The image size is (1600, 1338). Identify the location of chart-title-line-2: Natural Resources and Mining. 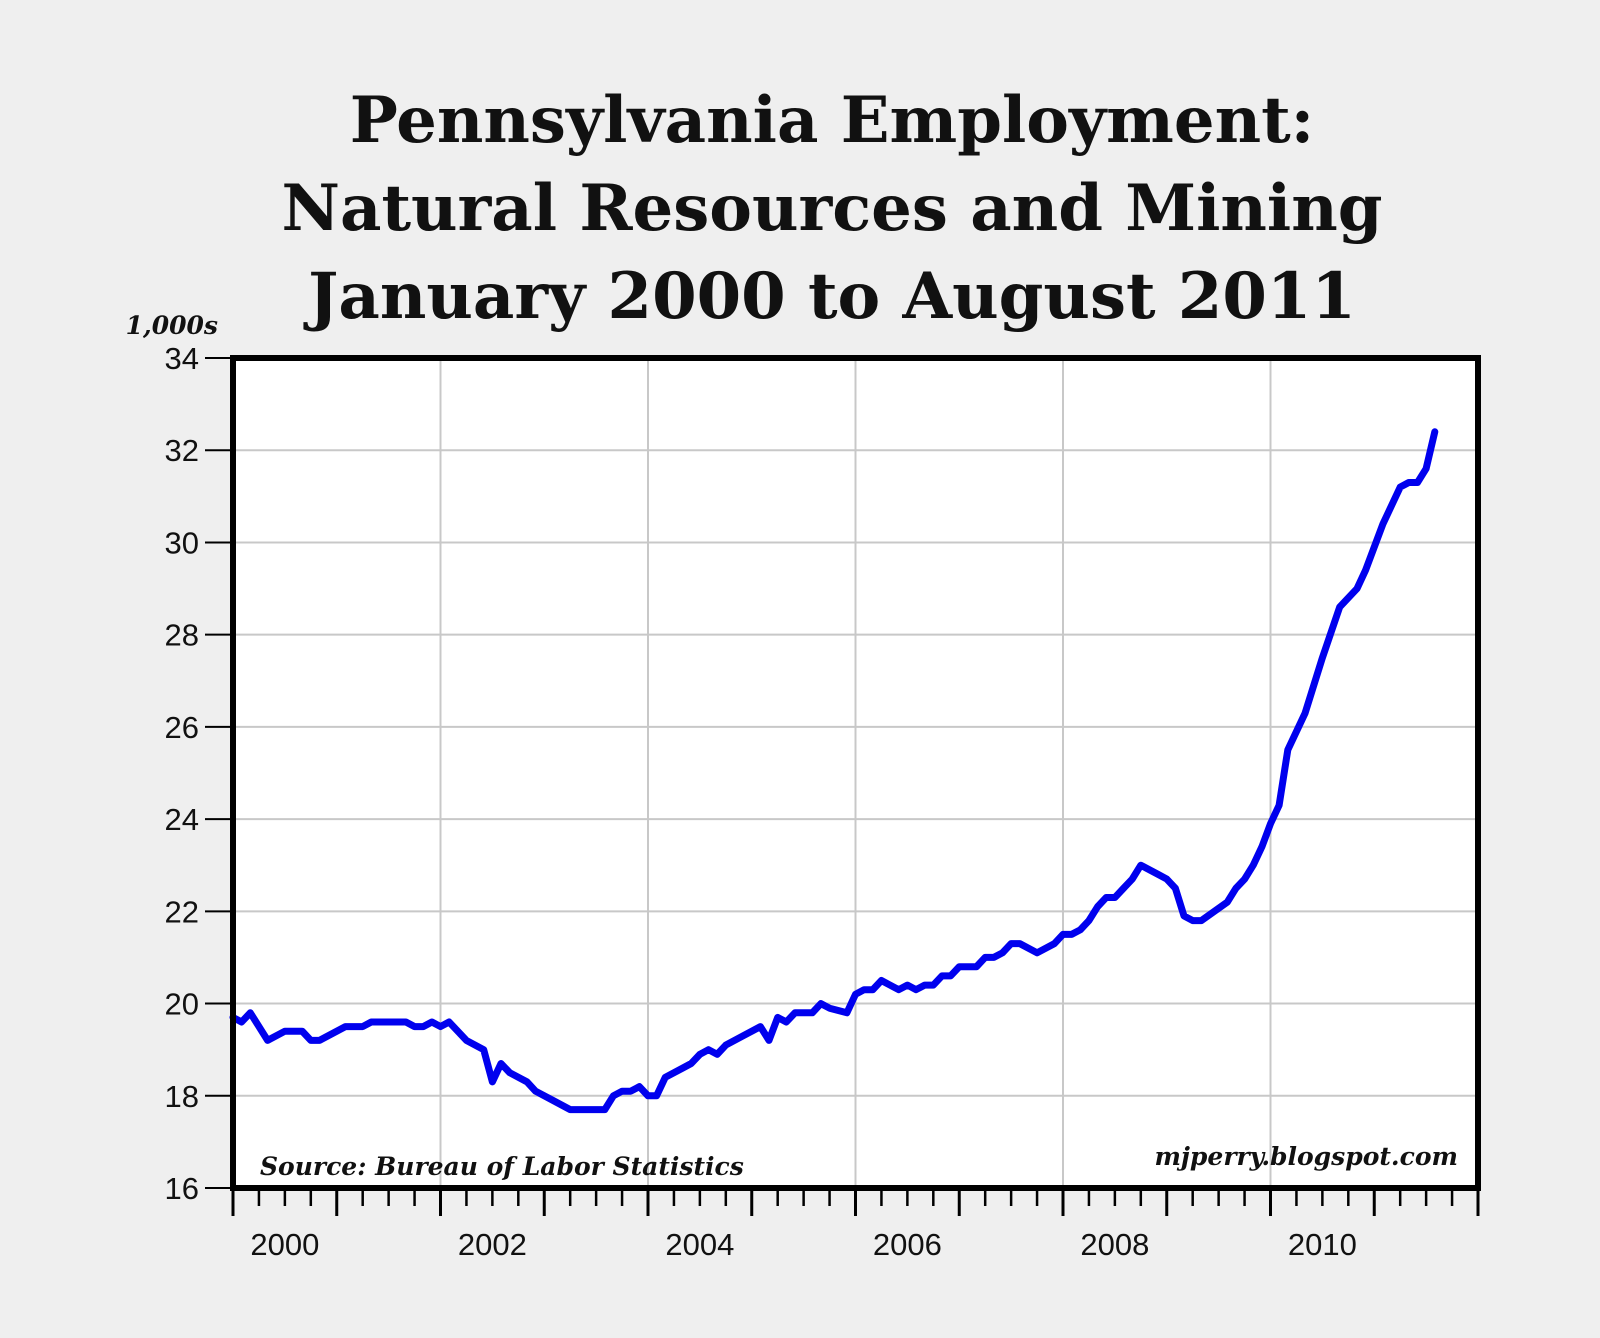
(831, 208).